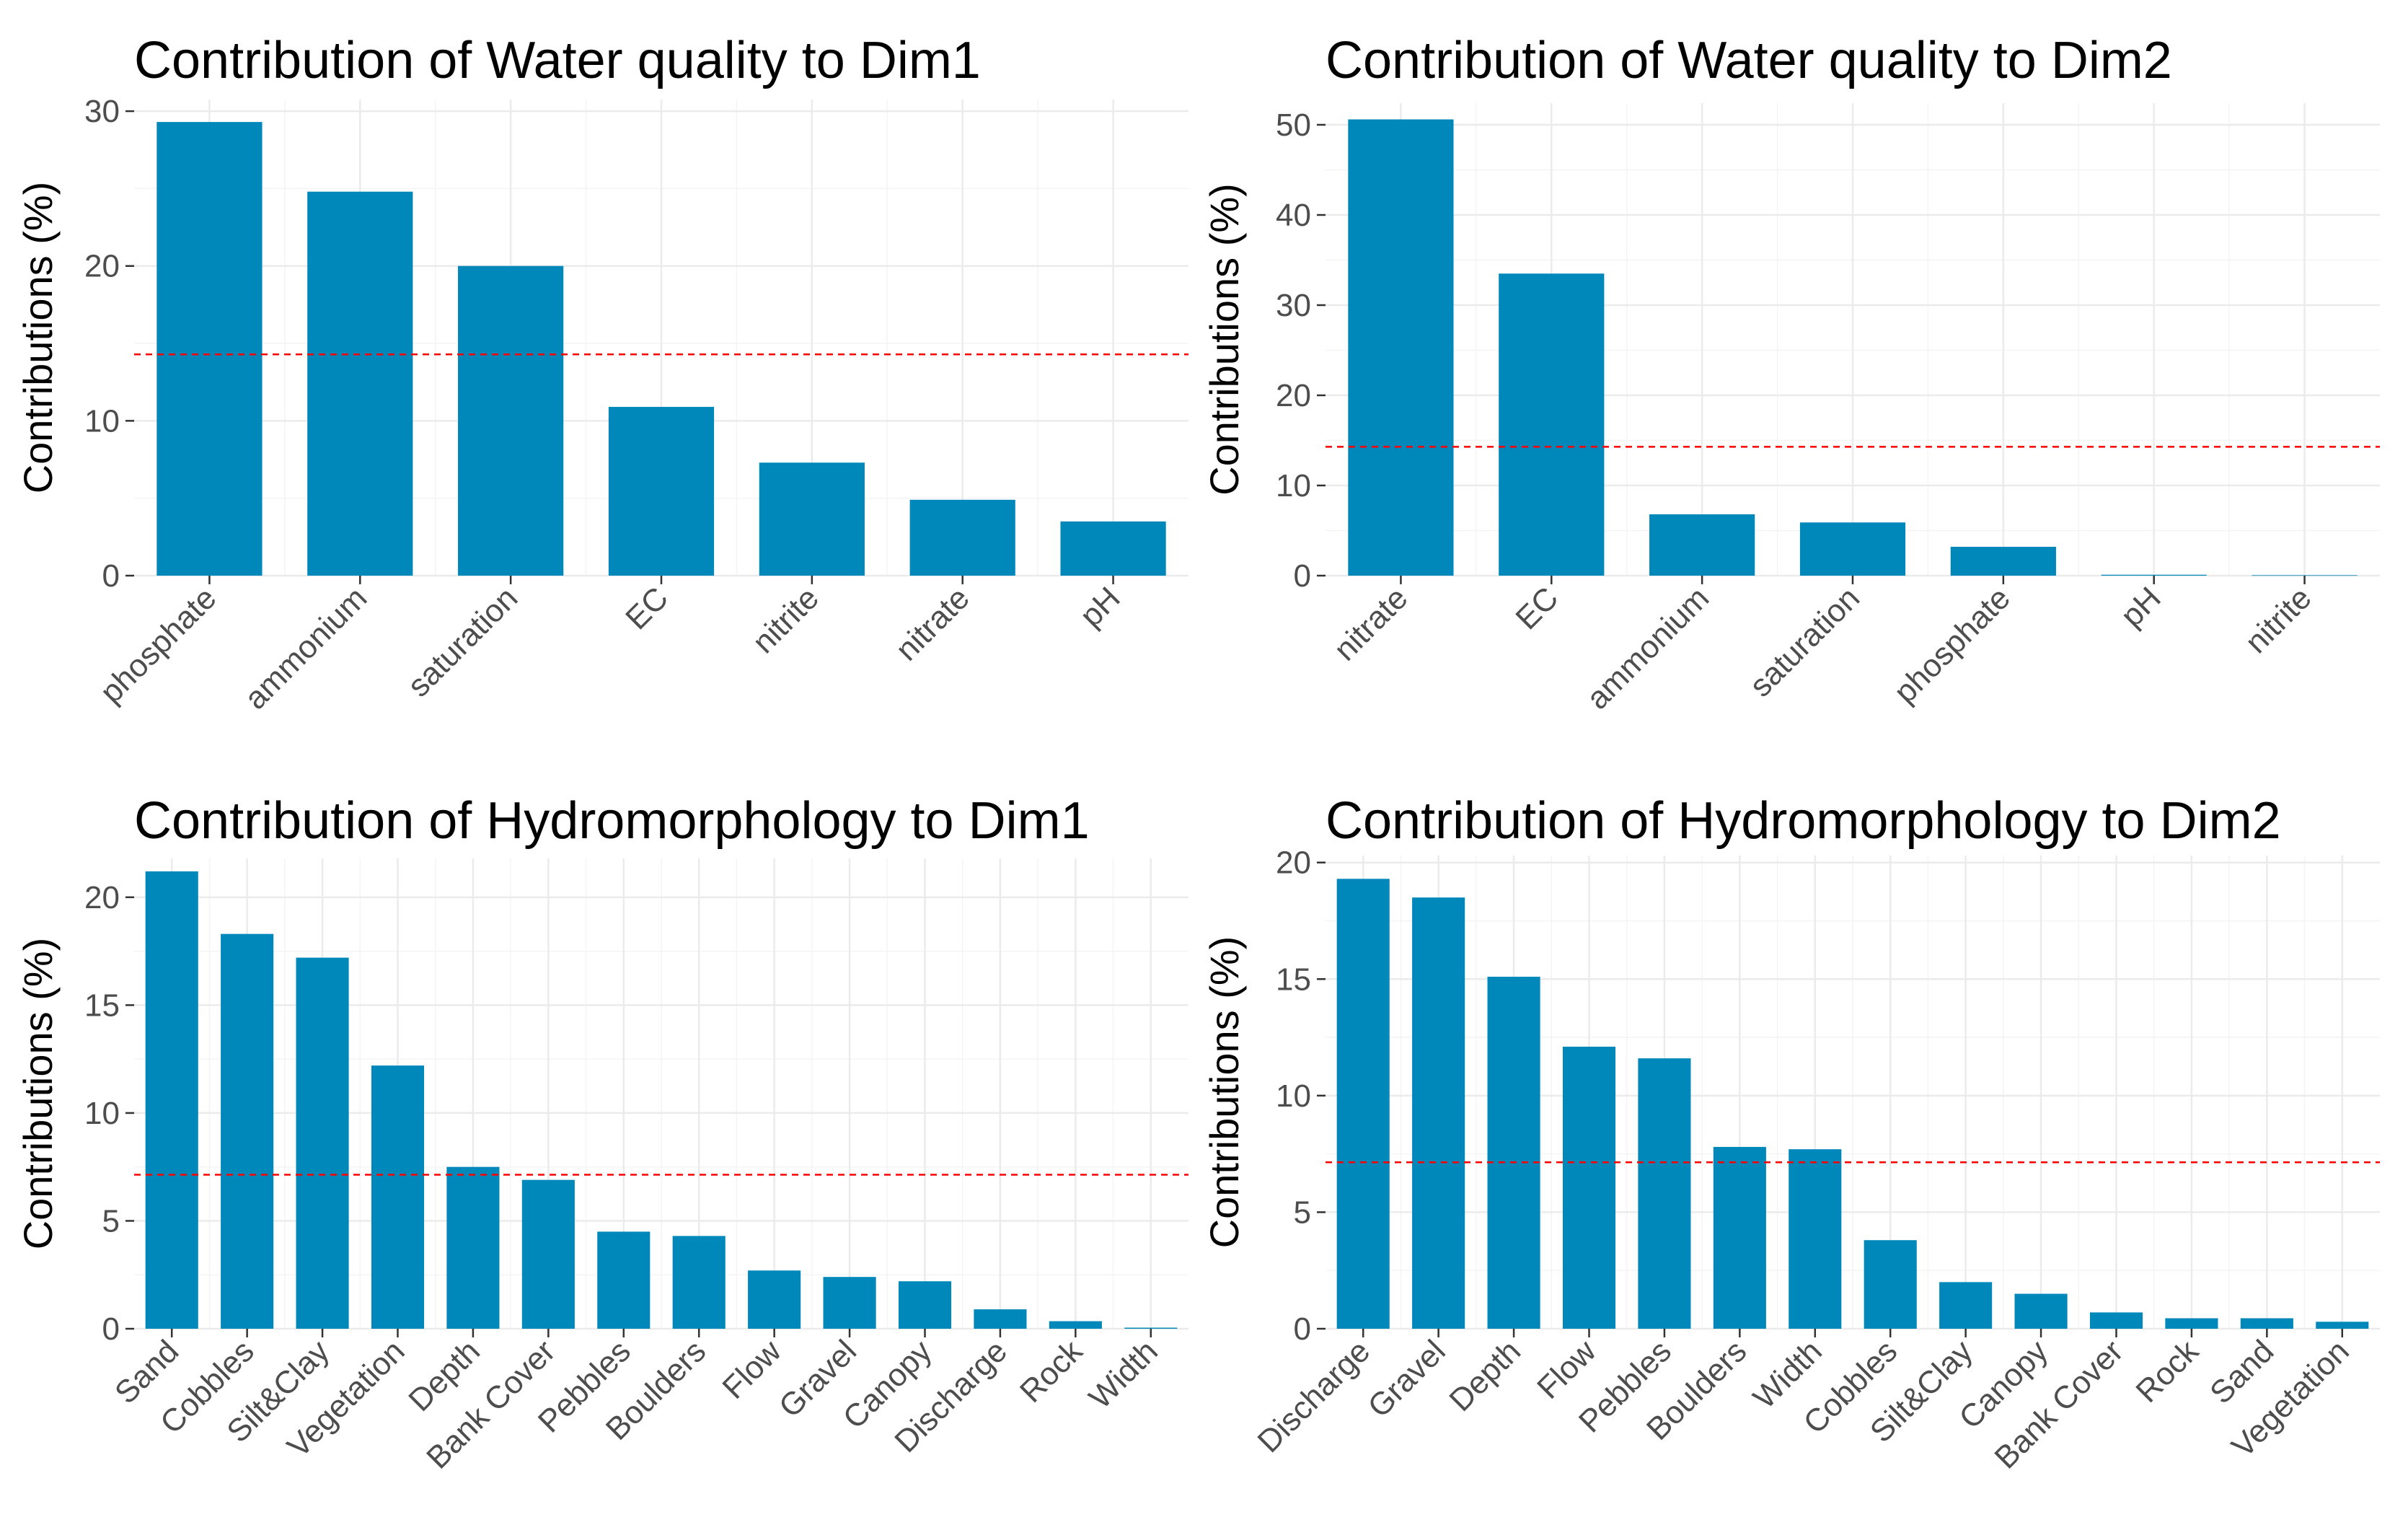  What do you see at coordinates (1293, 216) in the screenshot?
I see `y-tick-label: 40` at bounding box center [1293, 216].